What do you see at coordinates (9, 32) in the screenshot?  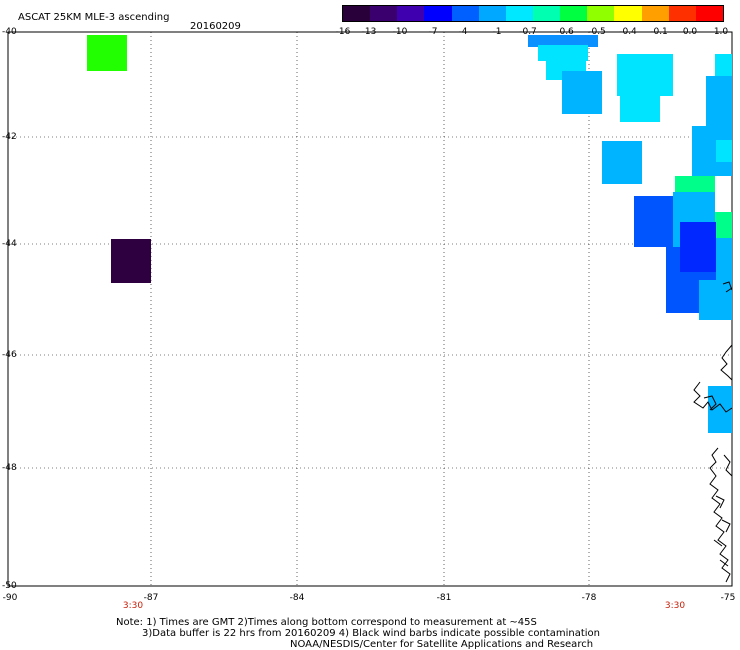 I see `latitude-tick-label: -40` at bounding box center [9, 32].